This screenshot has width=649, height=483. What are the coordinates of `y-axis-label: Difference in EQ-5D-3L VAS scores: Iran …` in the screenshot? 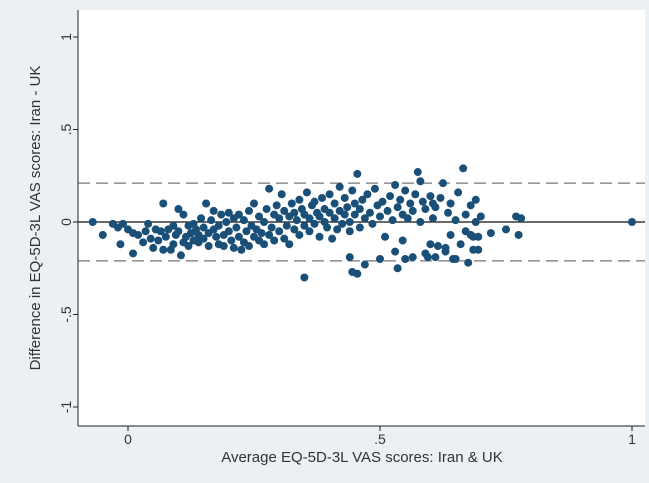 It's located at (35, 218).